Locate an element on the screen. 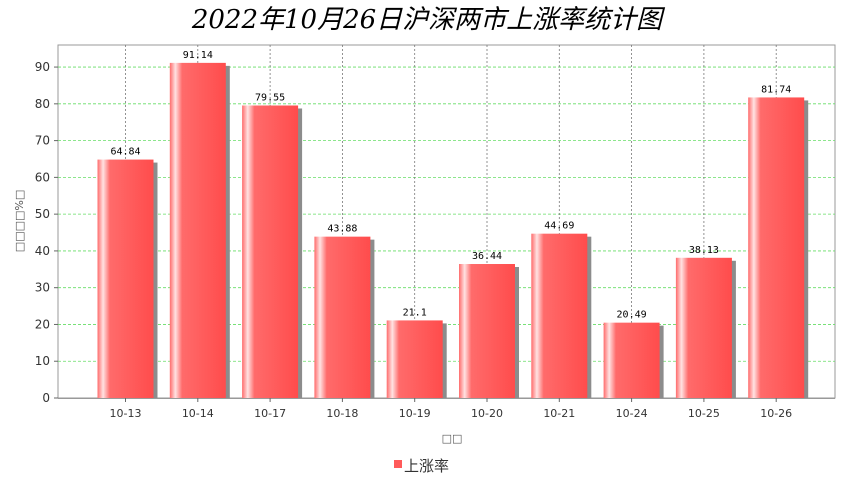 The height and width of the screenshot is (480, 854). y-tick-label: 80 is located at coordinates (42, 104).